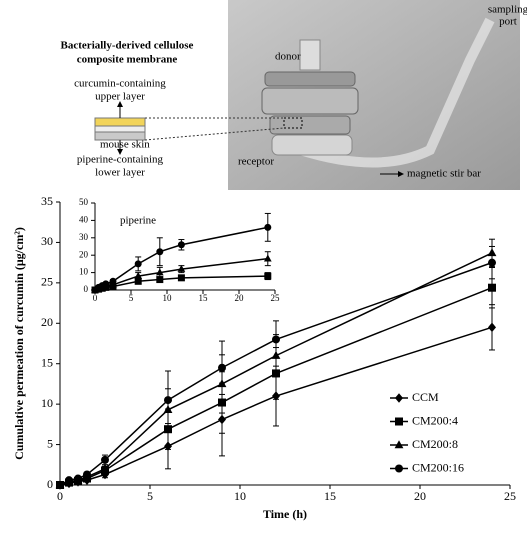 The width and height of the screenshot is (527, 550). I want to click on y-tick-label: 50, so click(84, 202).